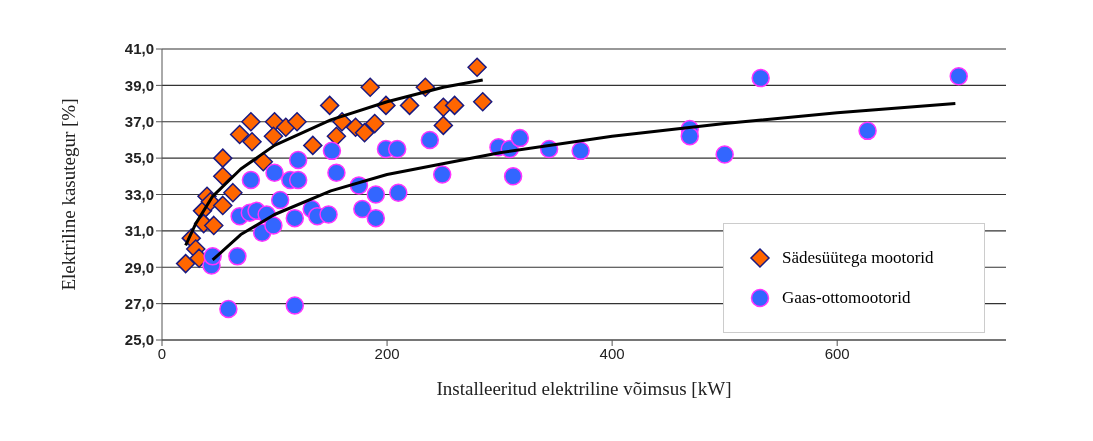  Describe the element at coordinates (139, 49) in the screenshot. I see `y-tick-label: 41,0` at that location.